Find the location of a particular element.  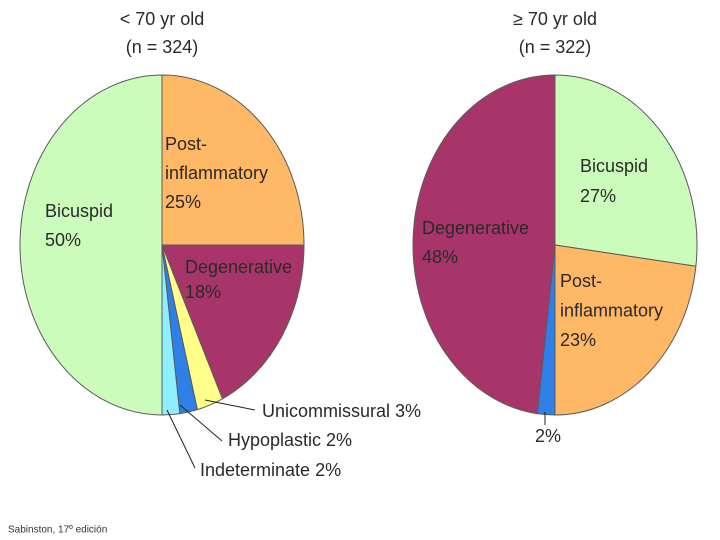

chart-subtitle: (n = 322) is located at coordinates (555, 47).